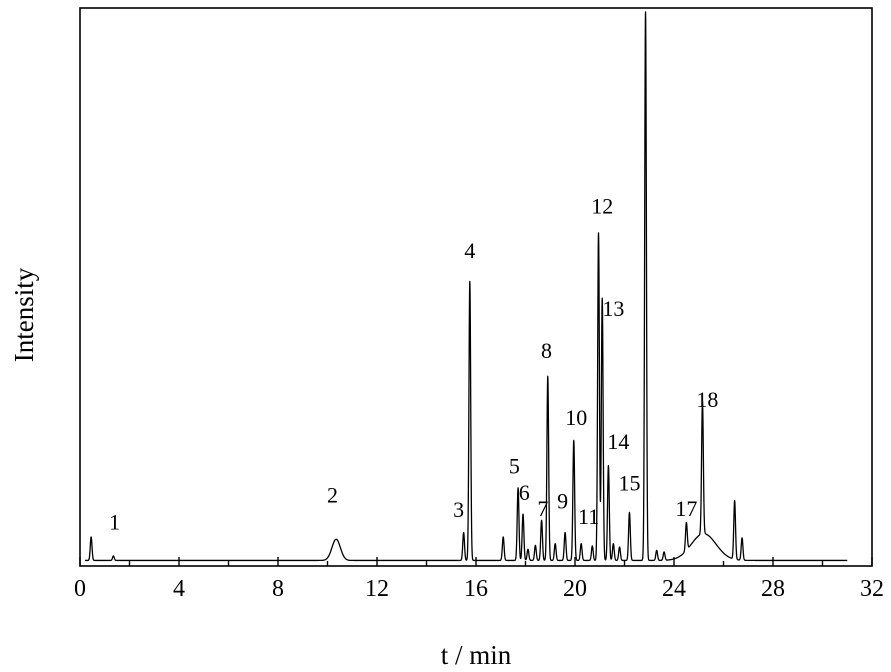 Image resolution: width=891 pixels, height=672 pixels. Describe the element at coordinates (546, 350) in the screenshot. I see `peak-label: 8` at that location.